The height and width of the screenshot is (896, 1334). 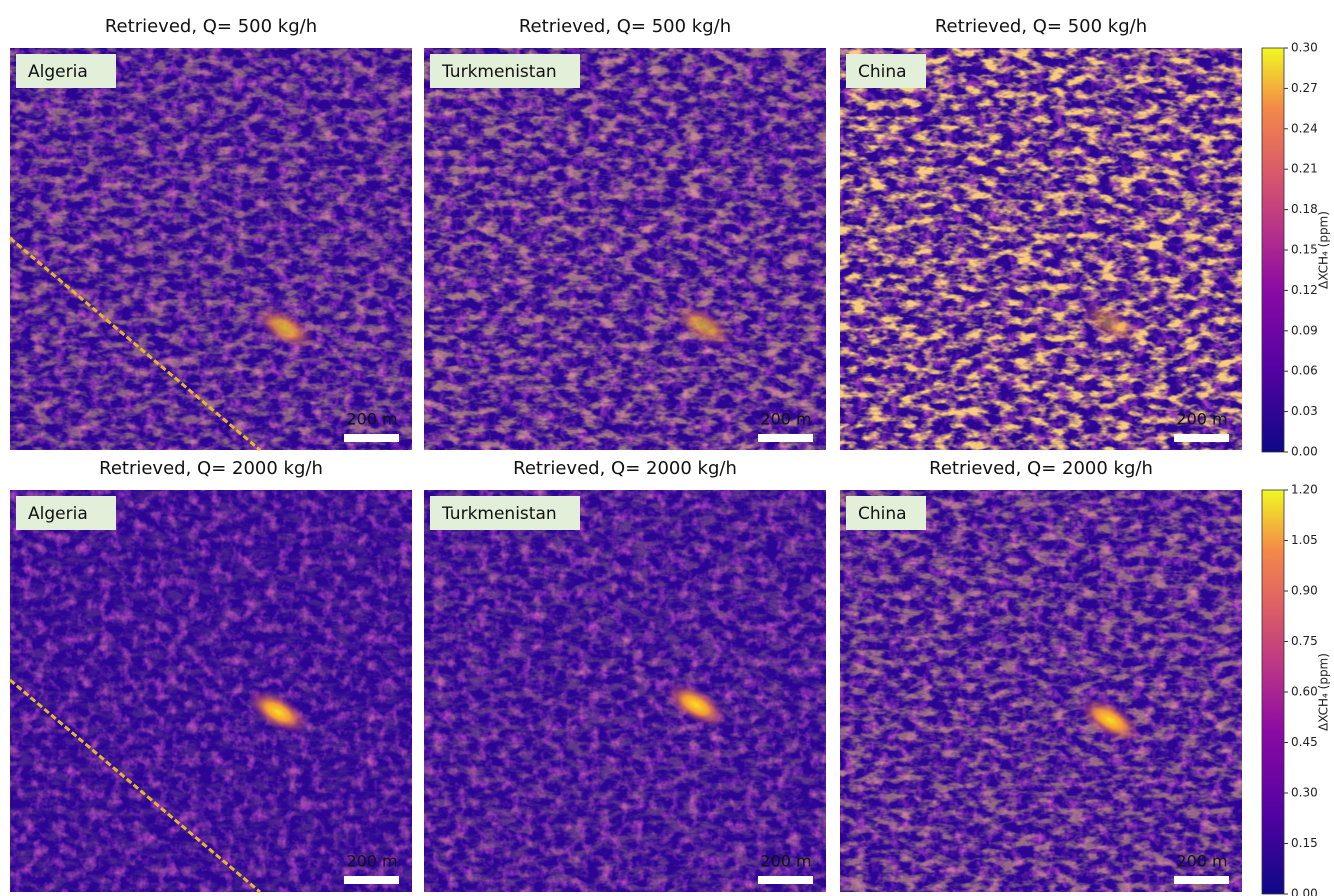 I want to click on colorbar-tick-label: 0.09, so click(x=1304, y=330).